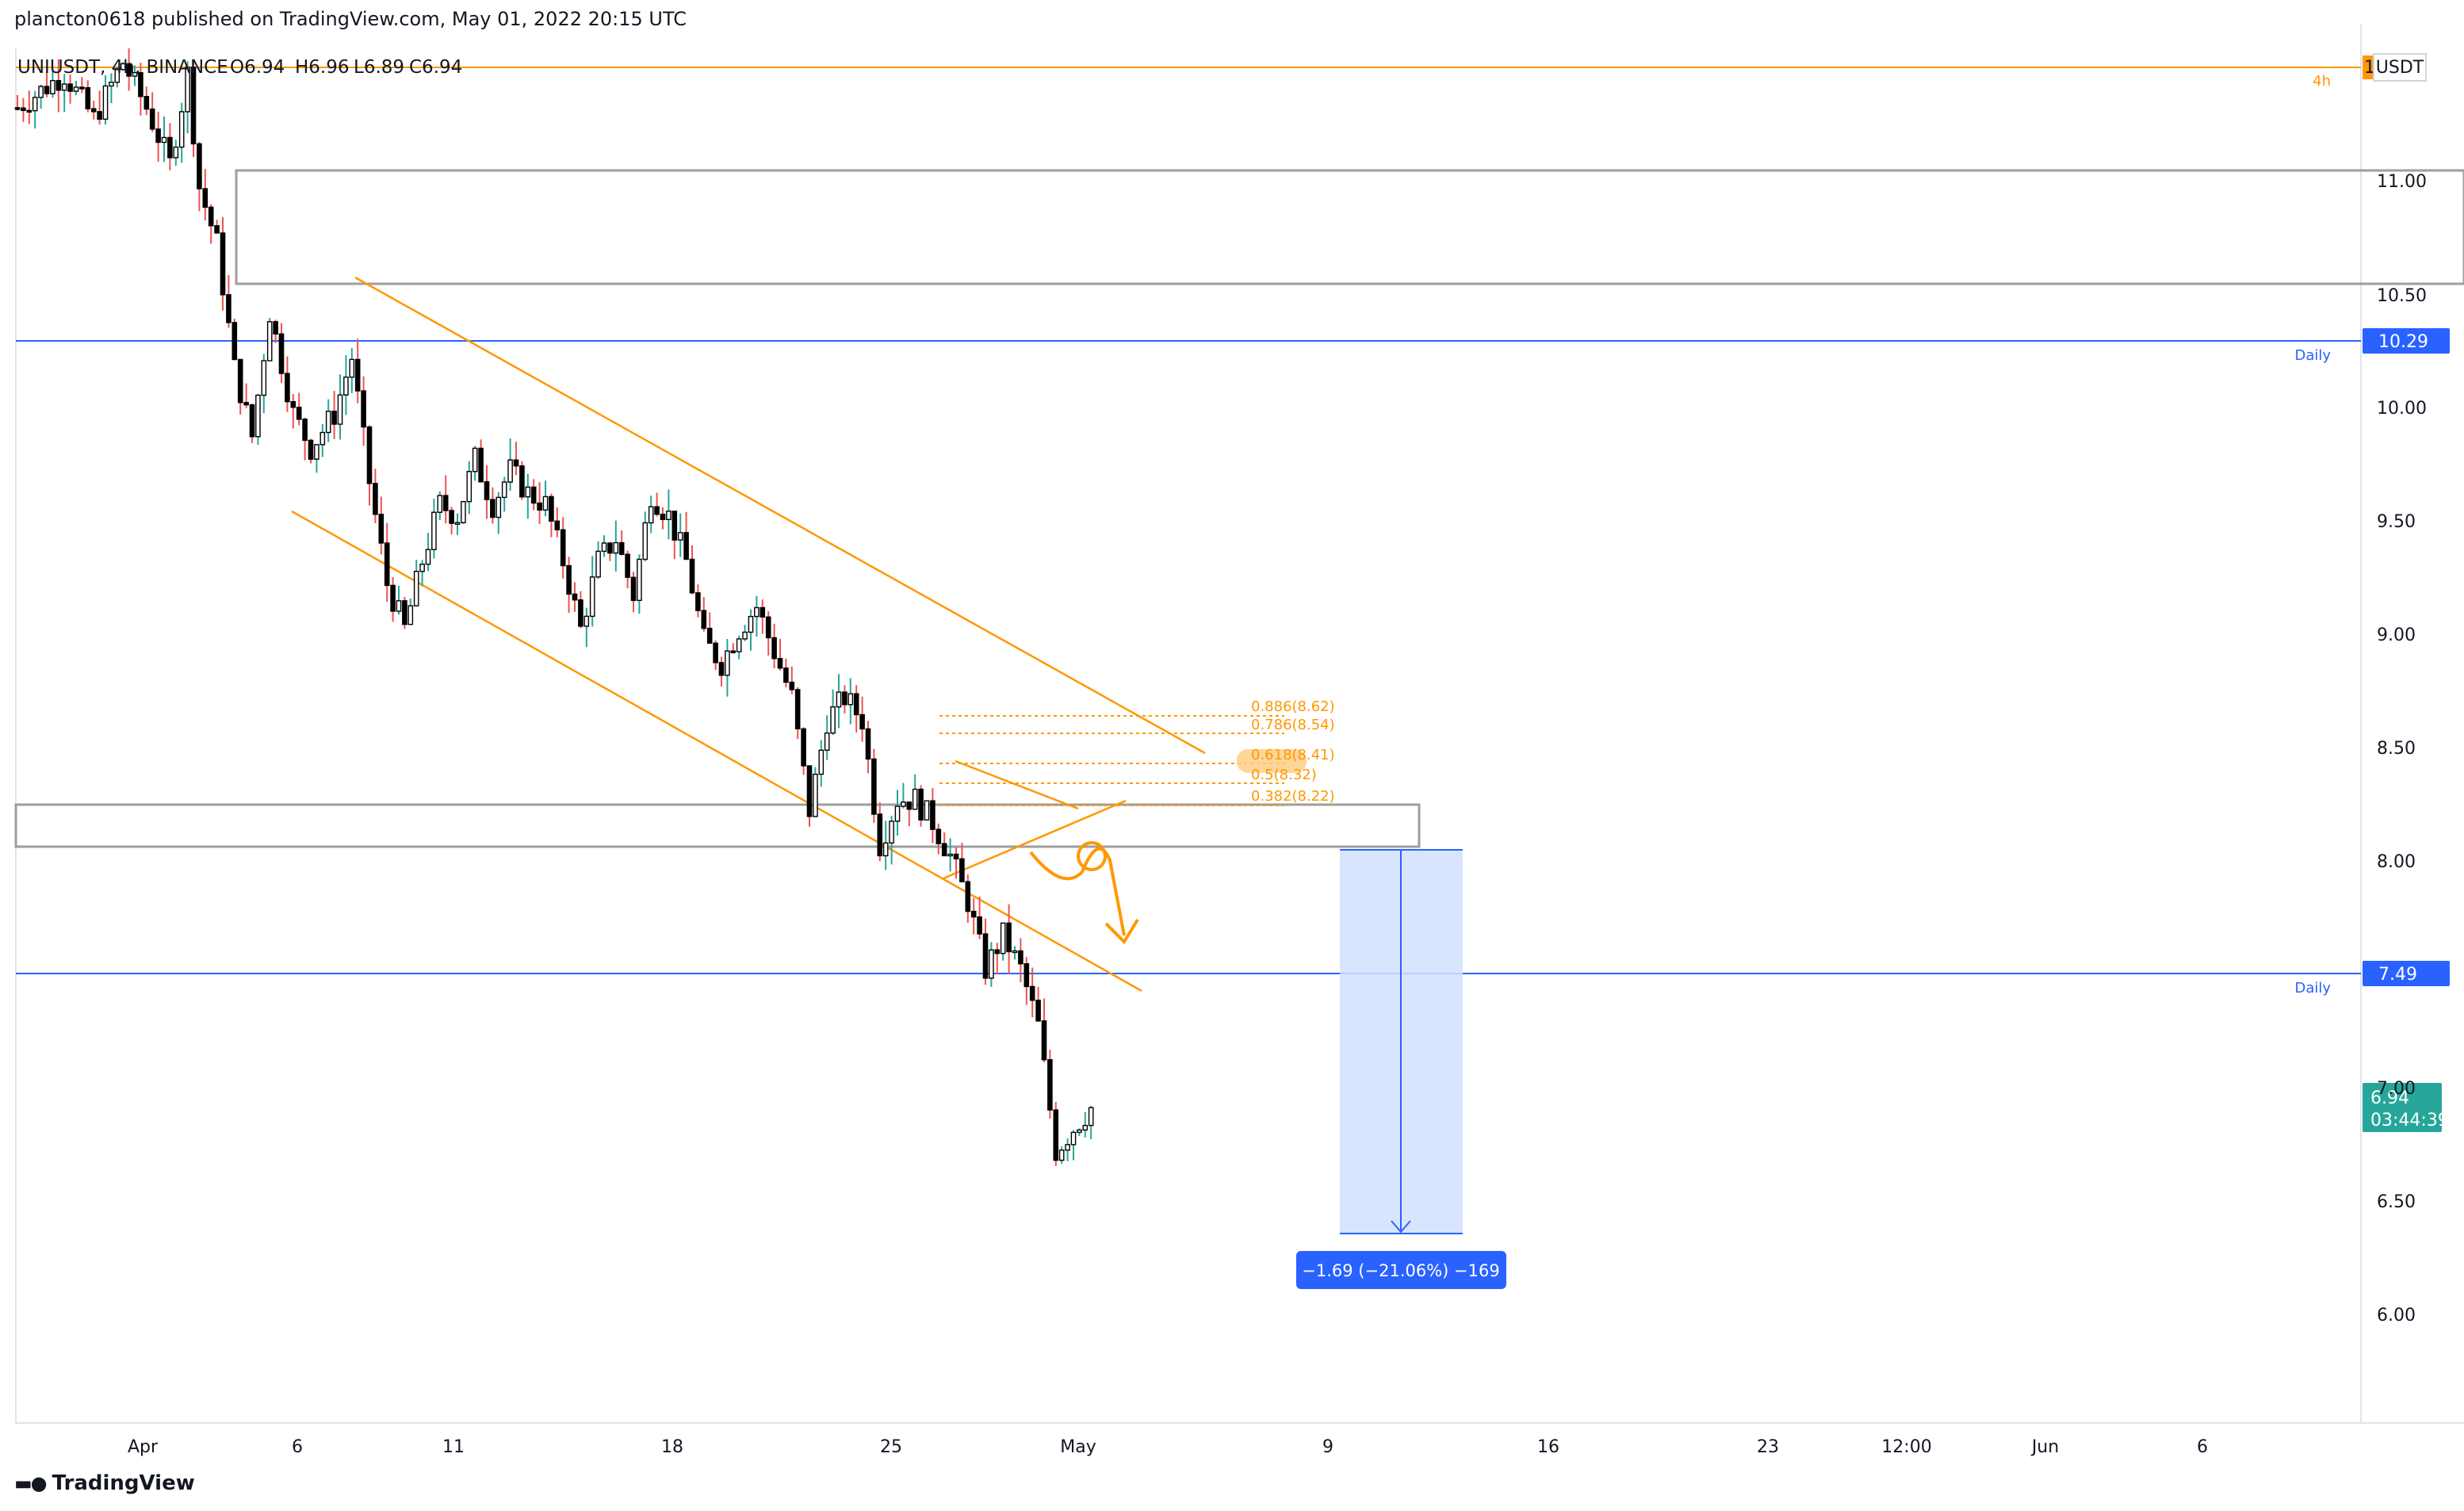 The height and width of the screenshot is (1511, 2464). Describe the element at coordinates (2402, 1107) in the screenshot. I see `last-price-tag` at that location.